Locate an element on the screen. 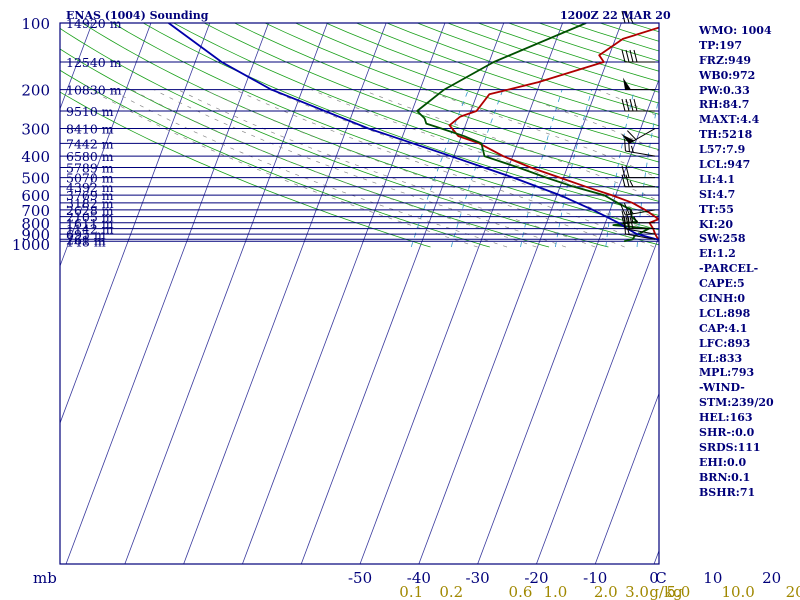 The width and height of the screenshot is (800, 600). height-label: 7442 m is located at coordinates (90, 143).